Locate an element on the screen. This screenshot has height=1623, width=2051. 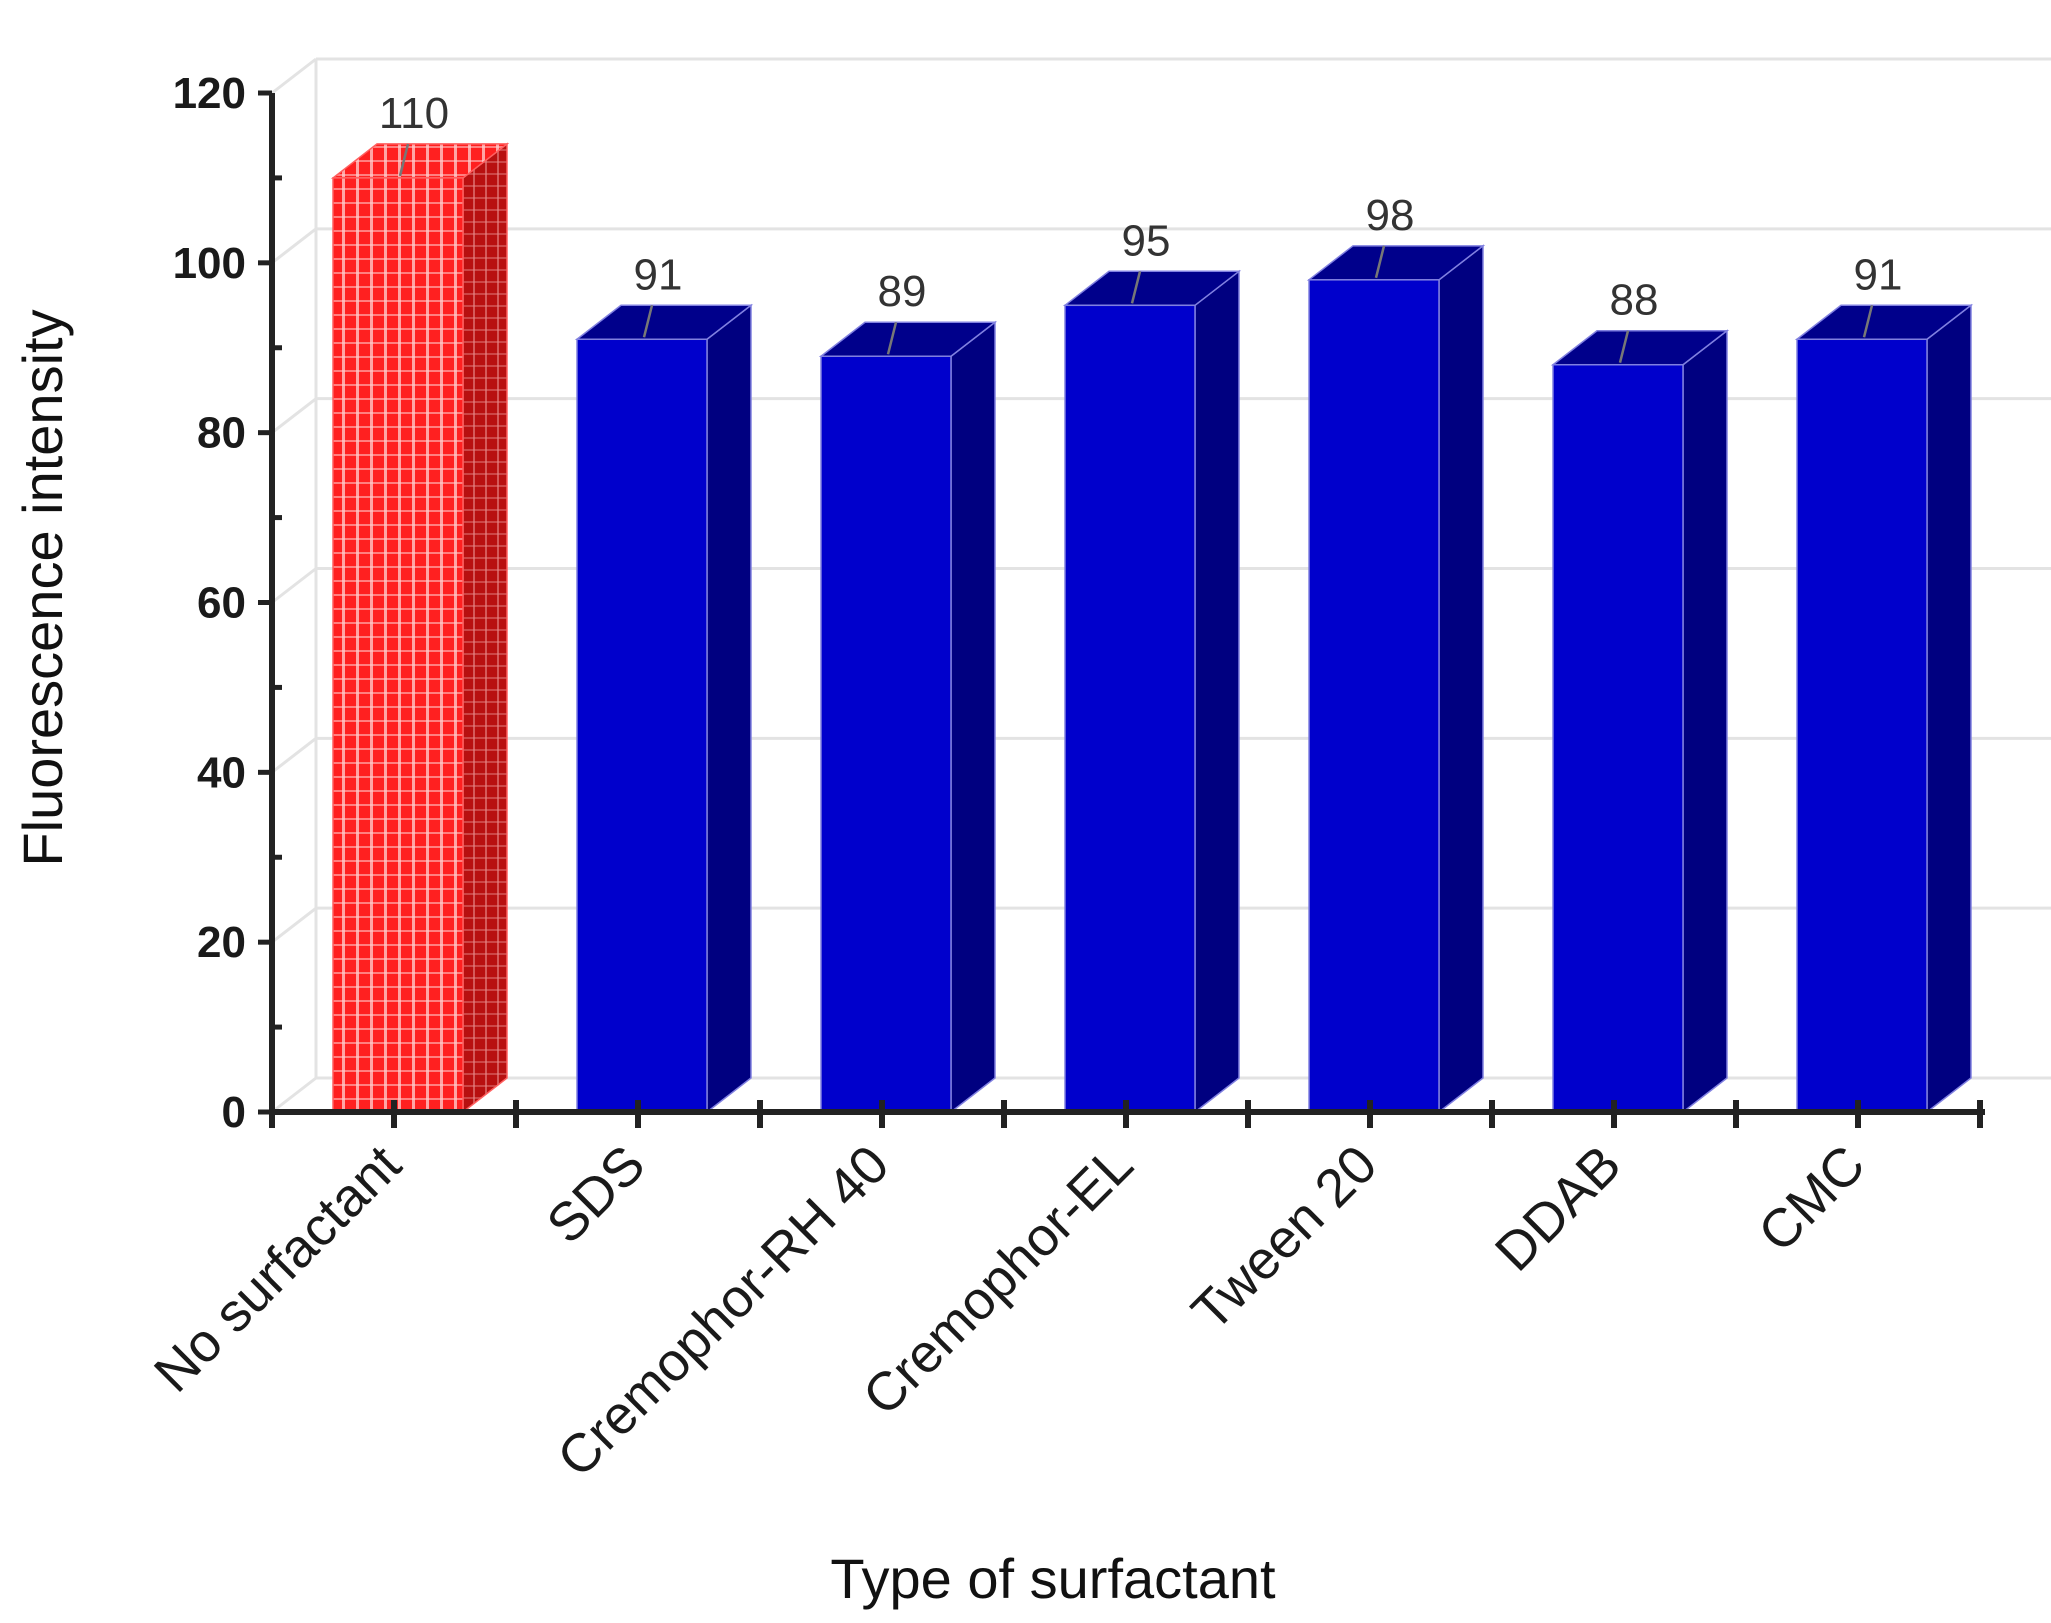
y-tick-label: 120 is located at coordinates (209, 93).